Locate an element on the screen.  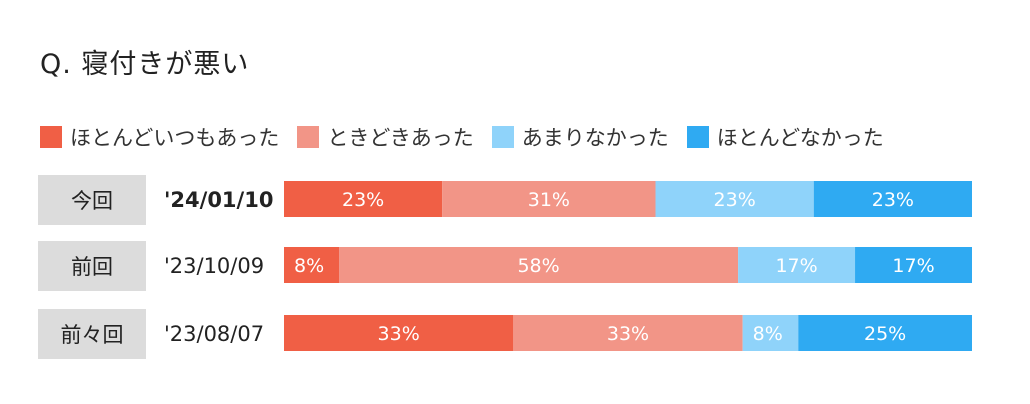
row-date-previous: '23/10/09 is located at coordinates (214, 266).